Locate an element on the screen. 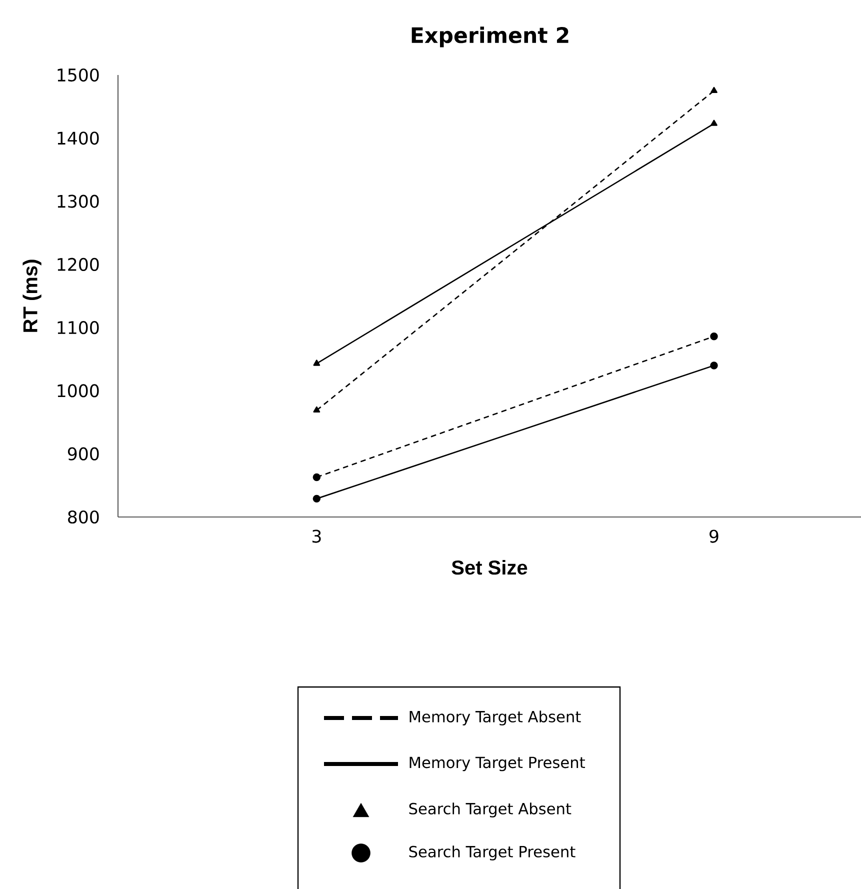  y-axis-title: RT (ms) is located at coordinates (32, 296).